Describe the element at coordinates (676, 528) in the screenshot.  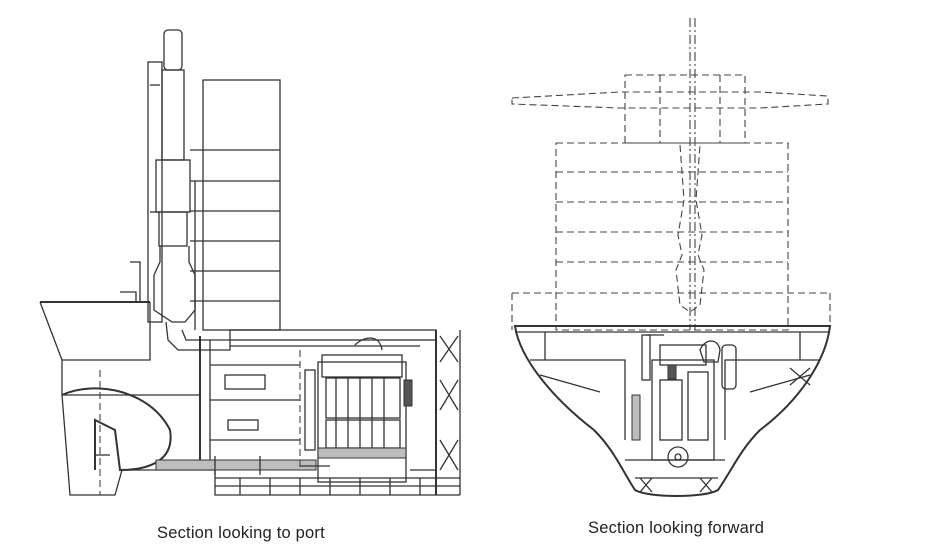
I see `caption-forward-section: Section looking forward` at that location.